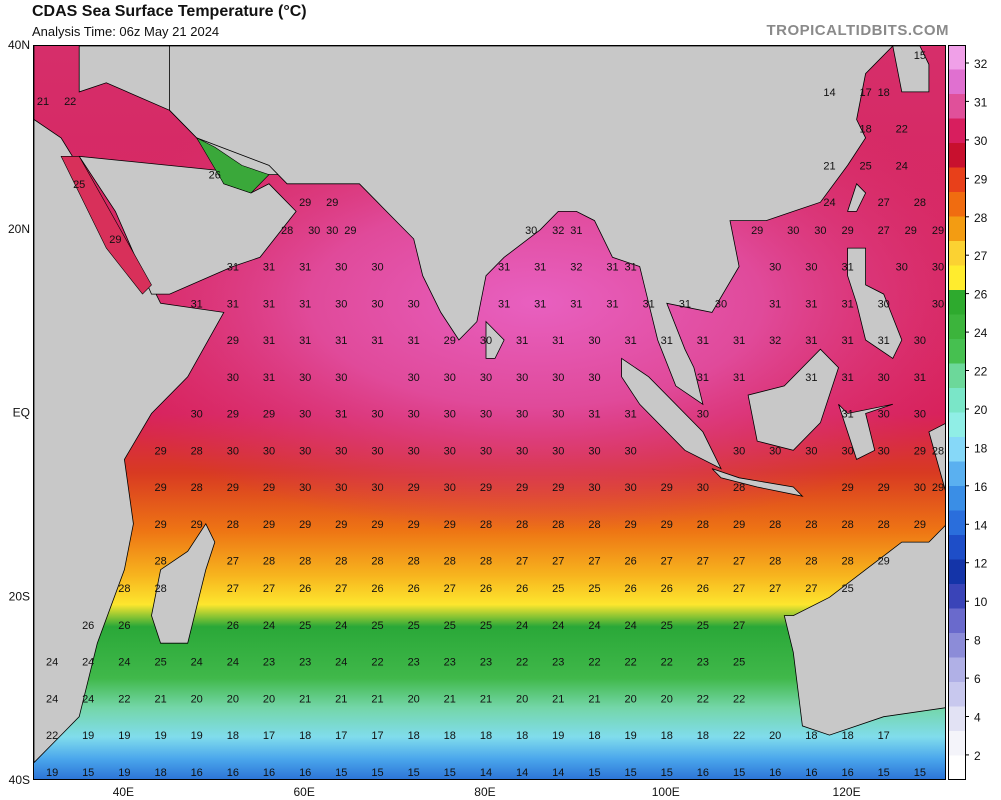 The height and width of the screenshot is (800, 1001). I want to click on colorbar-label: 27, so click(981, 256).